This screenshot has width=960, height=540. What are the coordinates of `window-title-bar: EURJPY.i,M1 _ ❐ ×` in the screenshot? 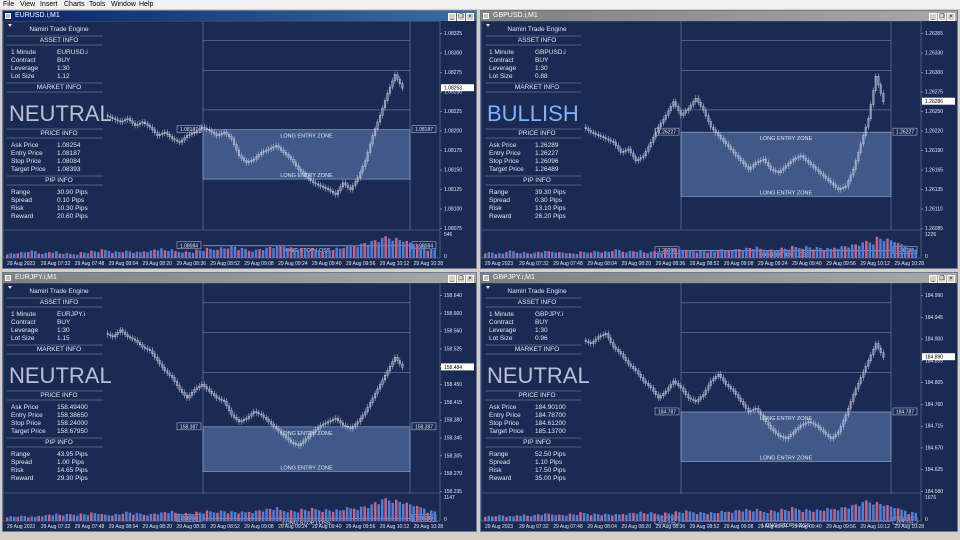 It's located at (239, 278).